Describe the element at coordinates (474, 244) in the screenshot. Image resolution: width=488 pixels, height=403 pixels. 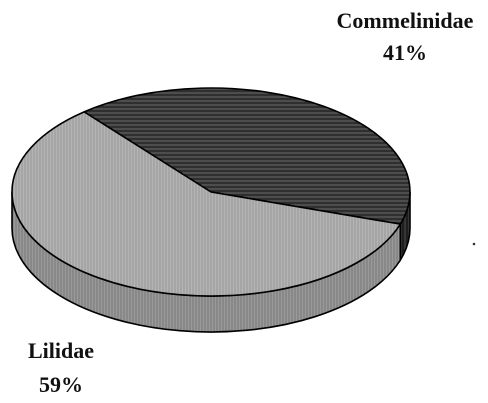
I see `stray-dot` at that location.